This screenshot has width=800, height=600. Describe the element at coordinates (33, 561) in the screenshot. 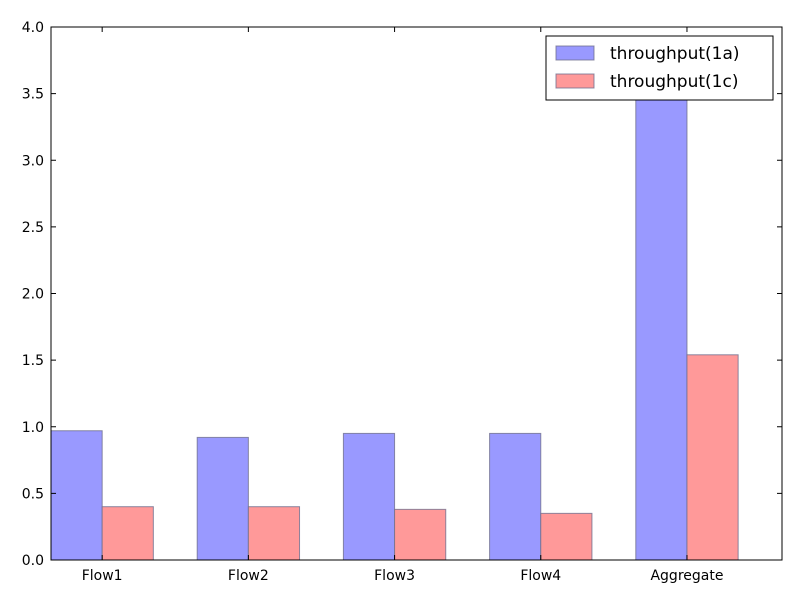

I see `y-tick-label: 0.0` at that location.